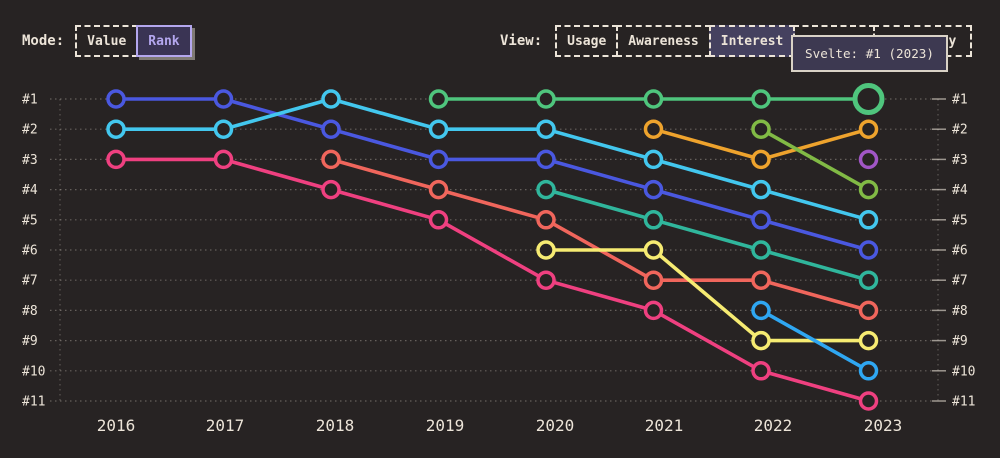  Describe the element at coordinates (133, 41) in the screenshot. I see `mode-button-group: Value Rank` at that location.